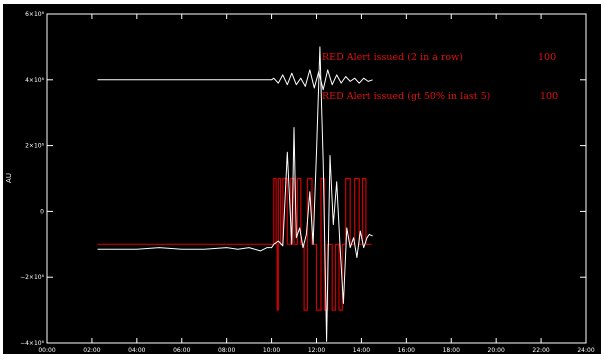 Image resolution: width=604 pixels, height=359 pixels. What do you see at coordinates (32, 277) in the screenshot?
I see `y-tick-label: −2×10⁶` at bounding box center [32, 277].